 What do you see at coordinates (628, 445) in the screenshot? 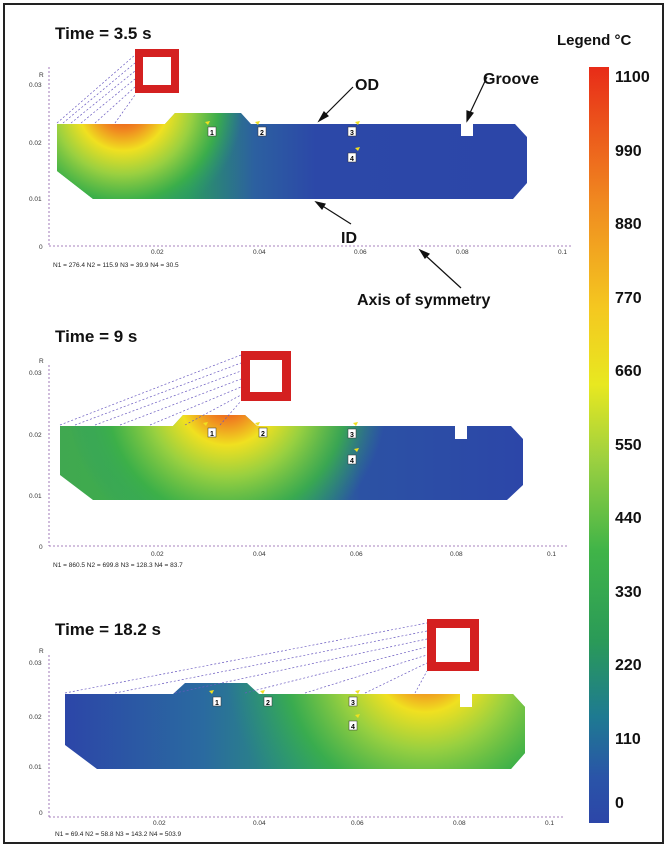
I see `legend-value: 550` at bounding box center [628, 445].